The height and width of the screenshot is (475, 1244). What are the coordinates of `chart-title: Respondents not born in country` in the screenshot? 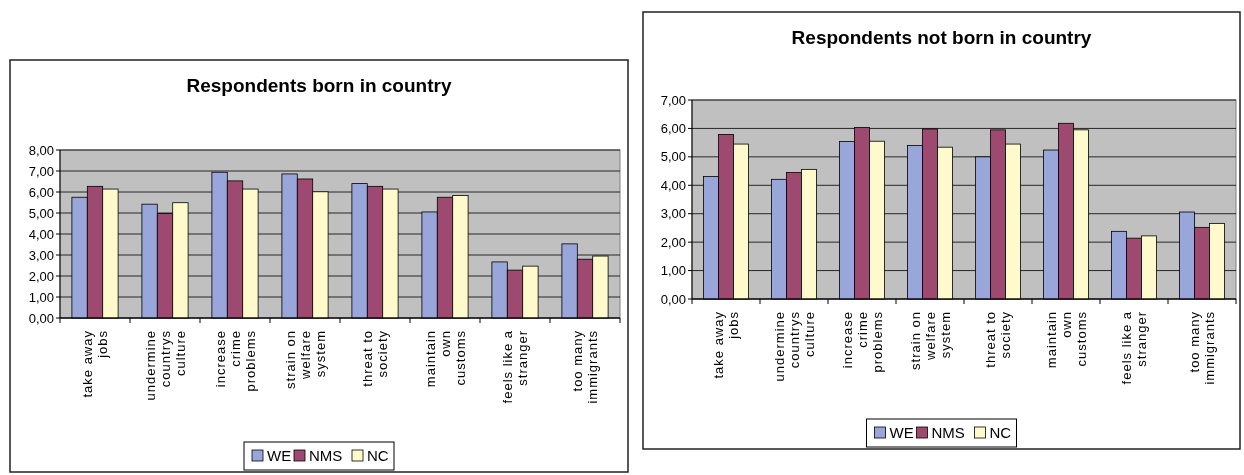 It's located at (941, 37).